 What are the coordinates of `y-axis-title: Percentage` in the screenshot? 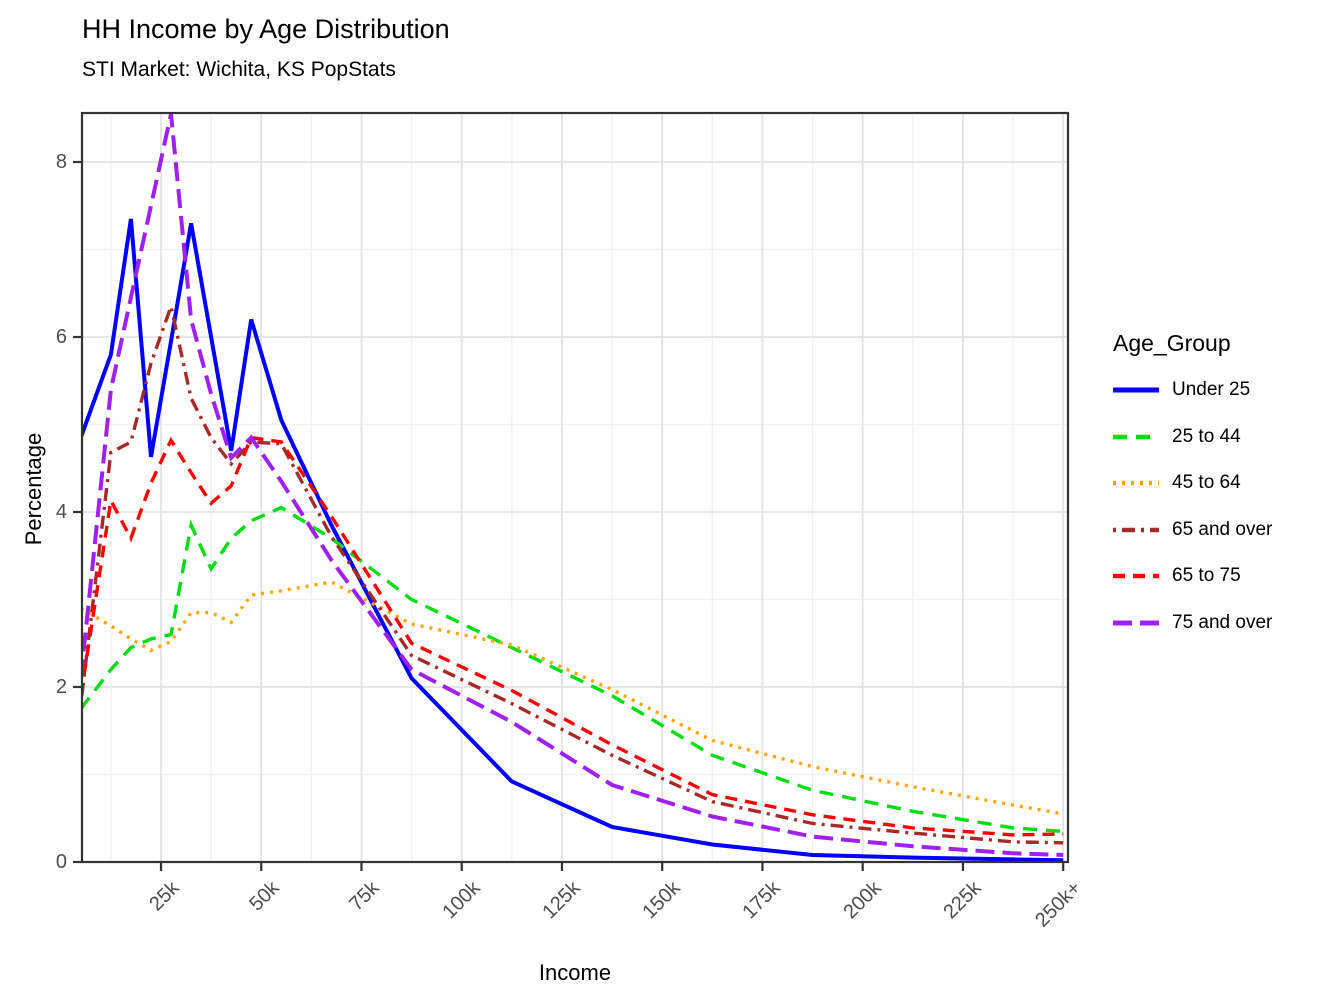 It's located at (33, 489).